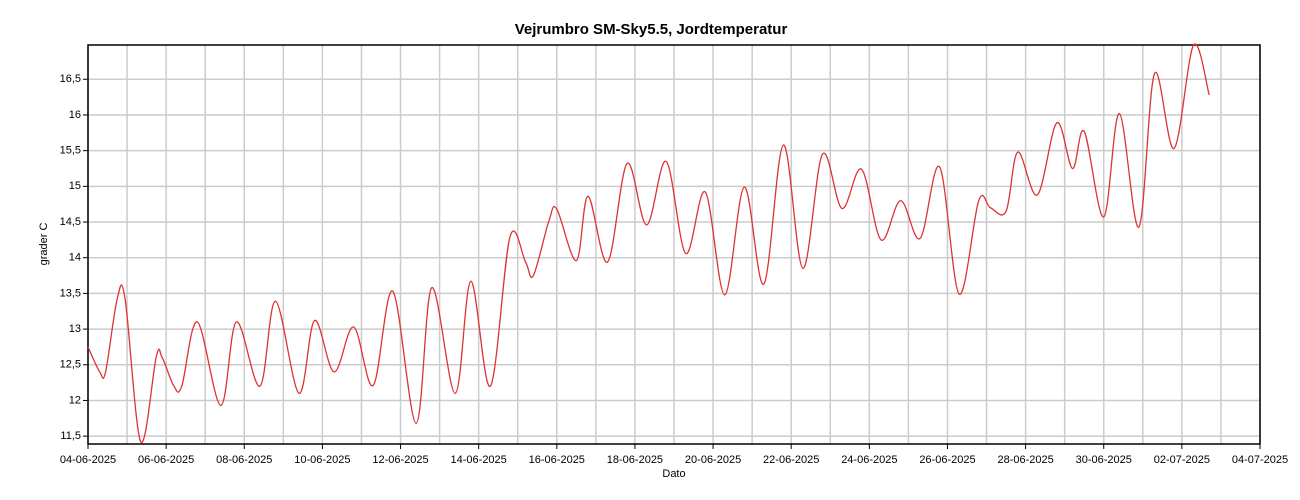 Image resolution: width=1300 pixels, height=500 pixels. What do you see at coordinates (70, 222) in the screenshot?
I see `y-tick-label: 14,5` at bounding box center [70, 222].